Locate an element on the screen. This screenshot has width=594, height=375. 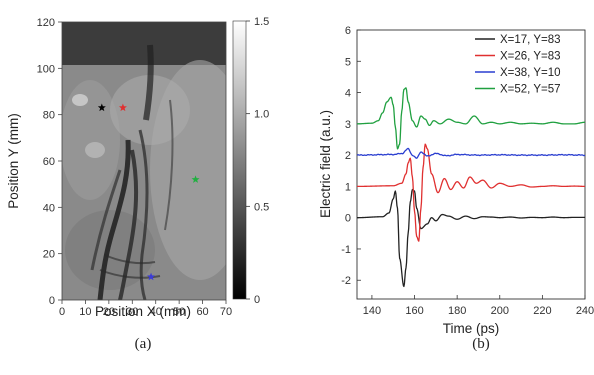
image-y-tick-label: 100 is located at coordinates (46, 69).